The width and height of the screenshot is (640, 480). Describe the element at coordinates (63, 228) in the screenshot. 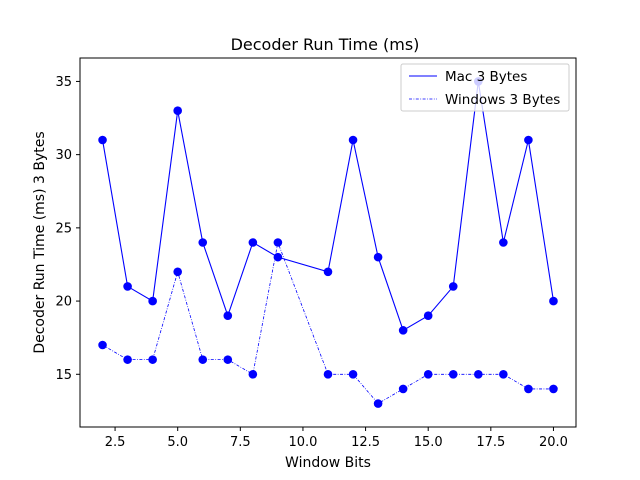

I see `y-tick-label: 25` at that location.